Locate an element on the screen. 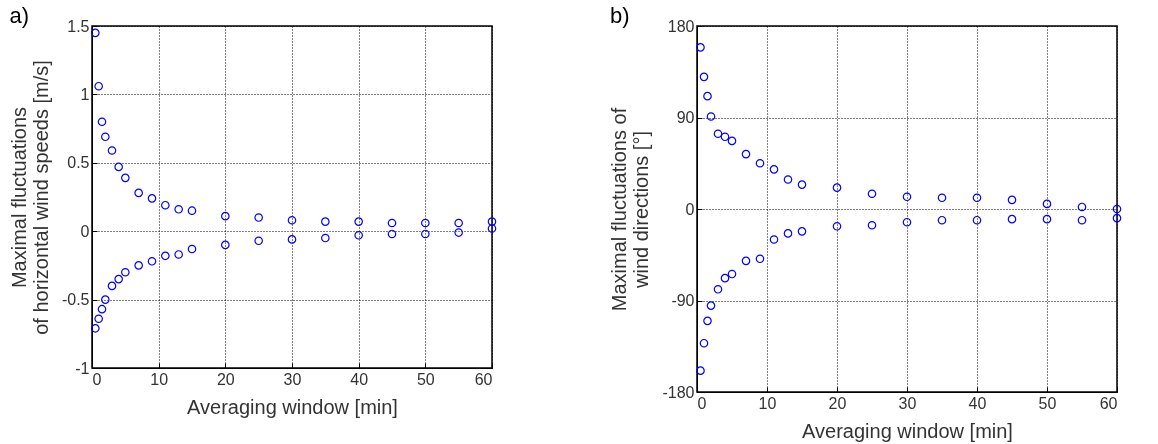  y-tick-label: 0.5 is located at coordinates (78, 163).